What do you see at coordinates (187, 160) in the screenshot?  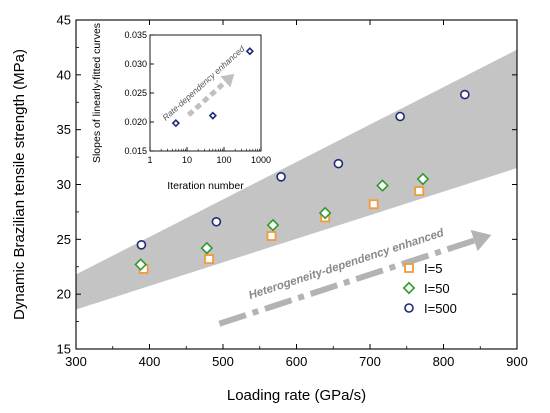 I see `inset-x-tick-label: 10` at bounding box center [187, 160].